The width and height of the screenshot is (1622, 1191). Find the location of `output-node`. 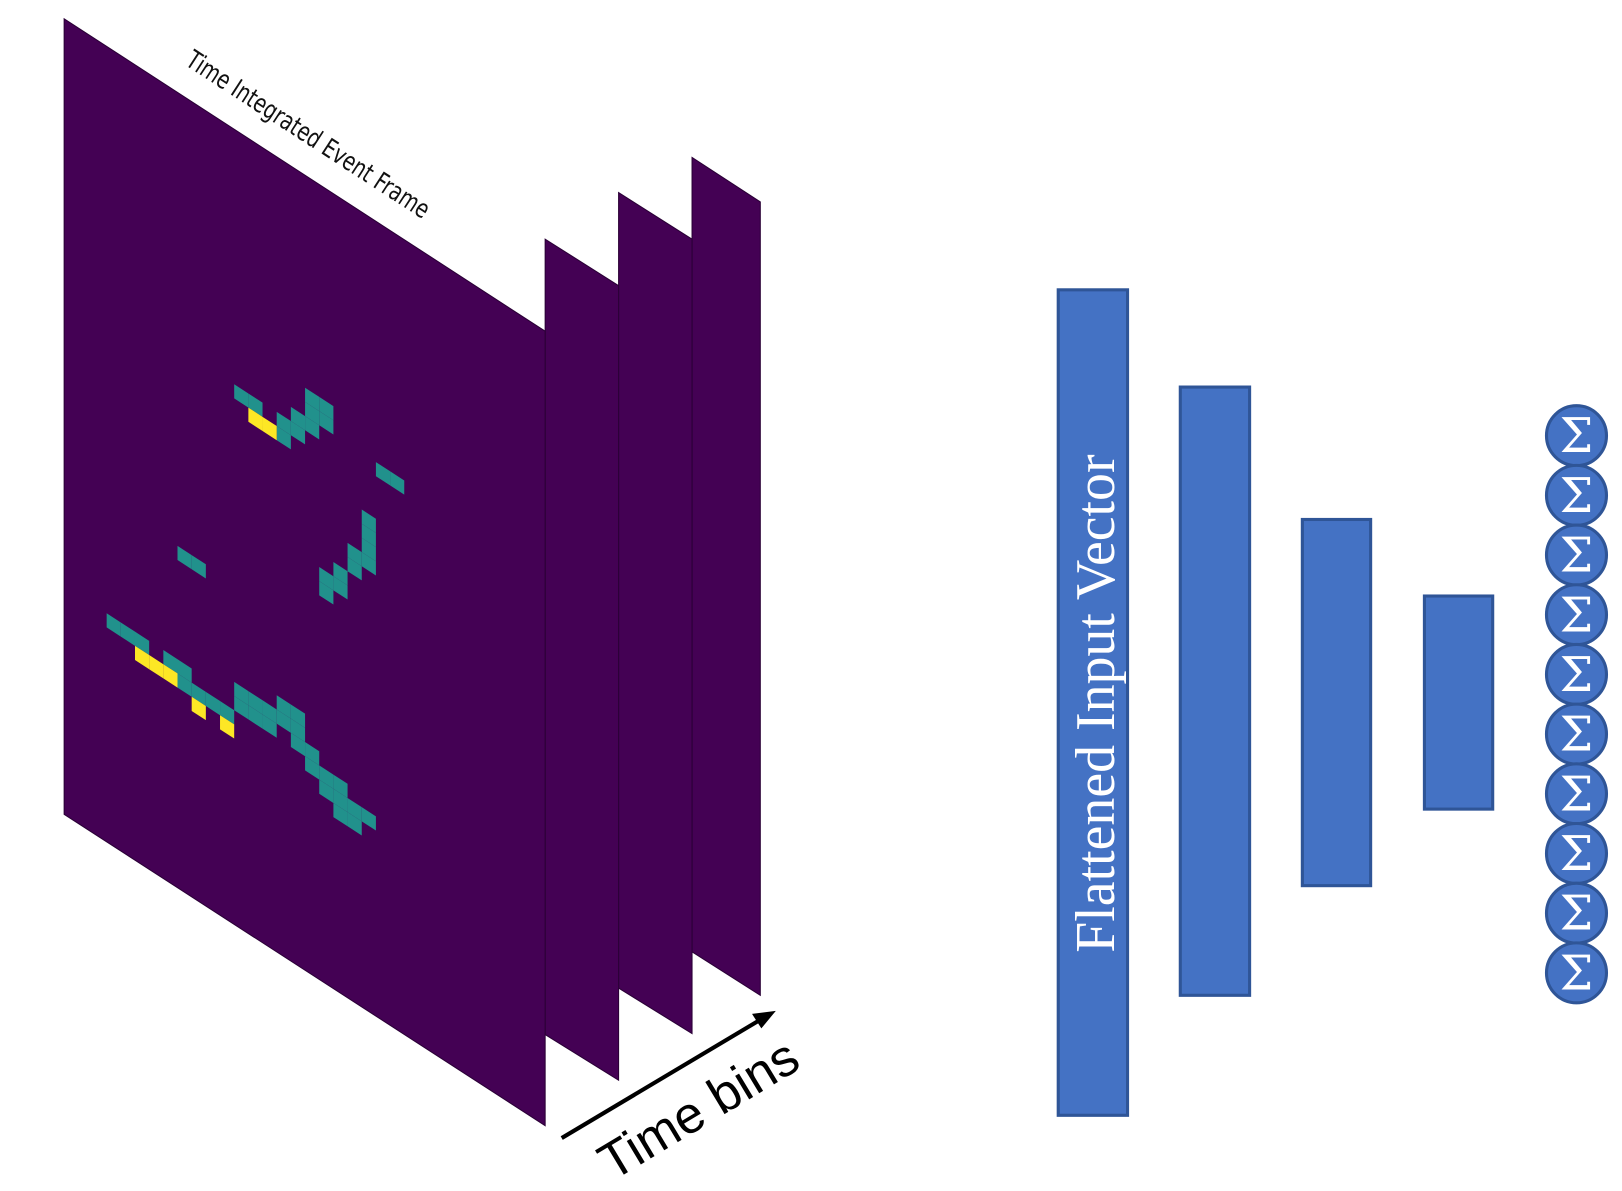

output-node is located at coordinates (1576, 973).